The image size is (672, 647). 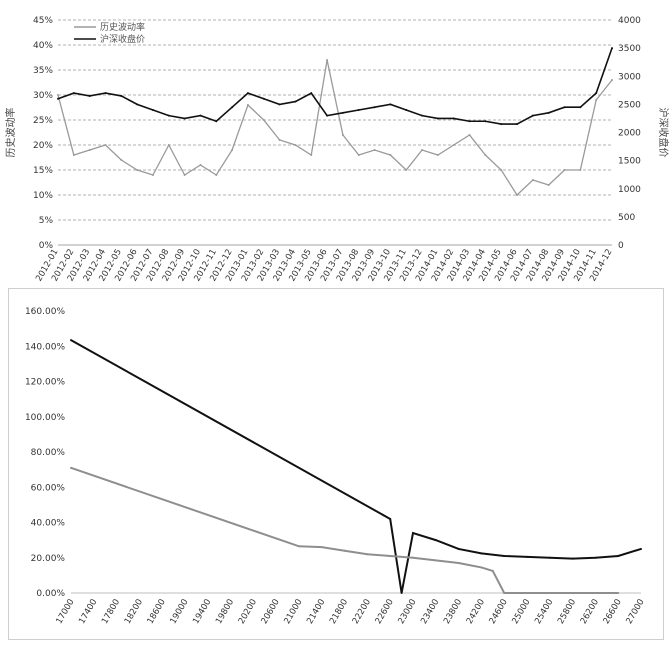 I want to click on y-left-axis-title: 历史波动率, so click(x=10, y=133).